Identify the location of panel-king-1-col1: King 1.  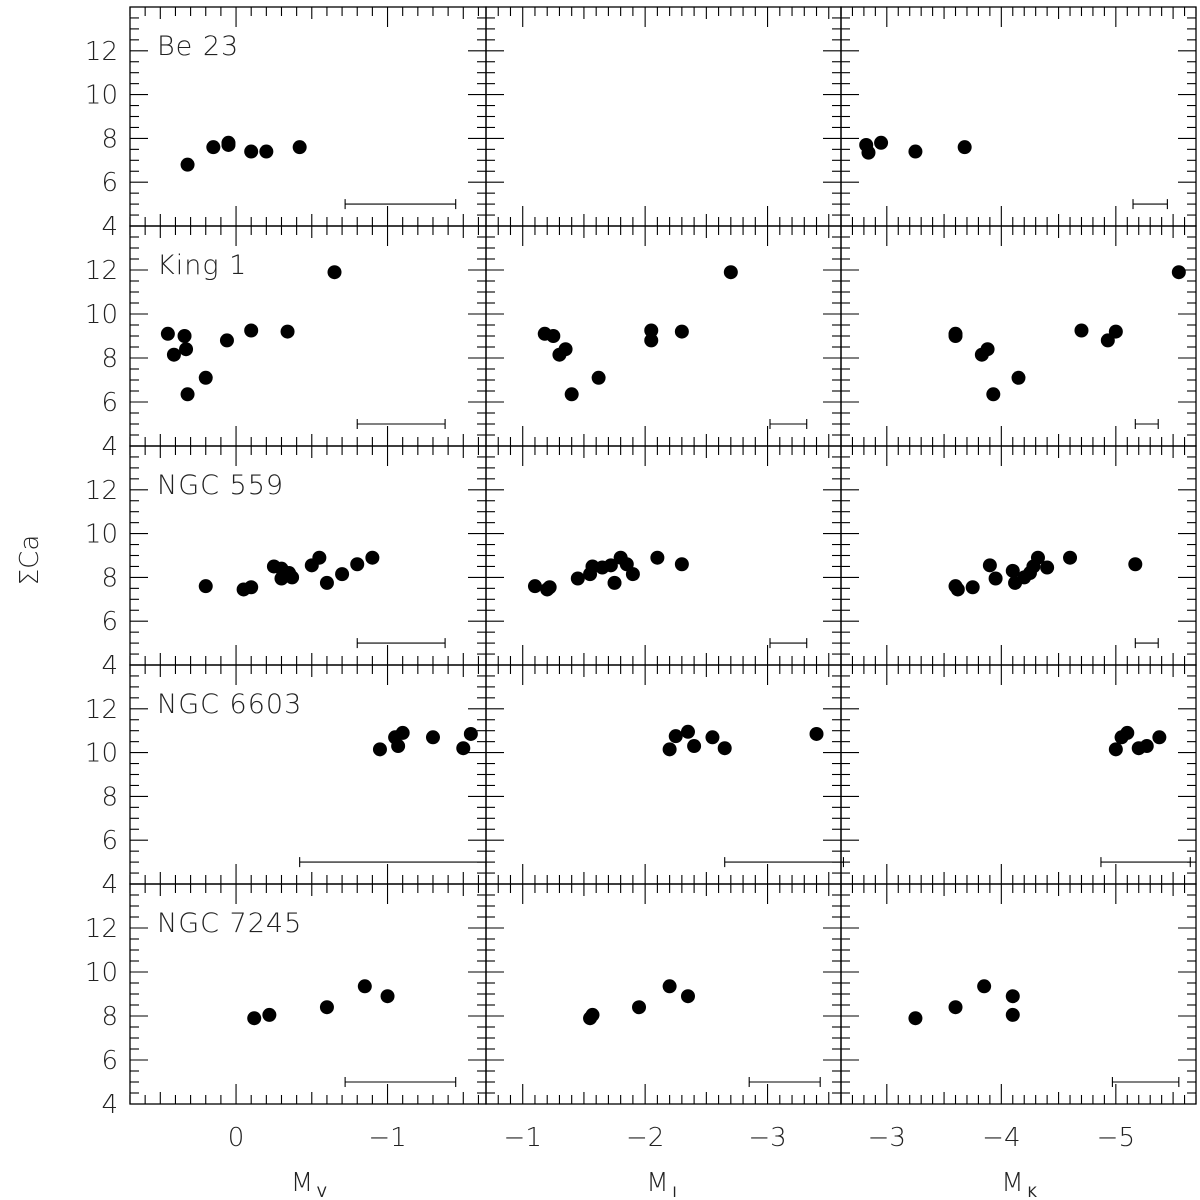
(308, 336).